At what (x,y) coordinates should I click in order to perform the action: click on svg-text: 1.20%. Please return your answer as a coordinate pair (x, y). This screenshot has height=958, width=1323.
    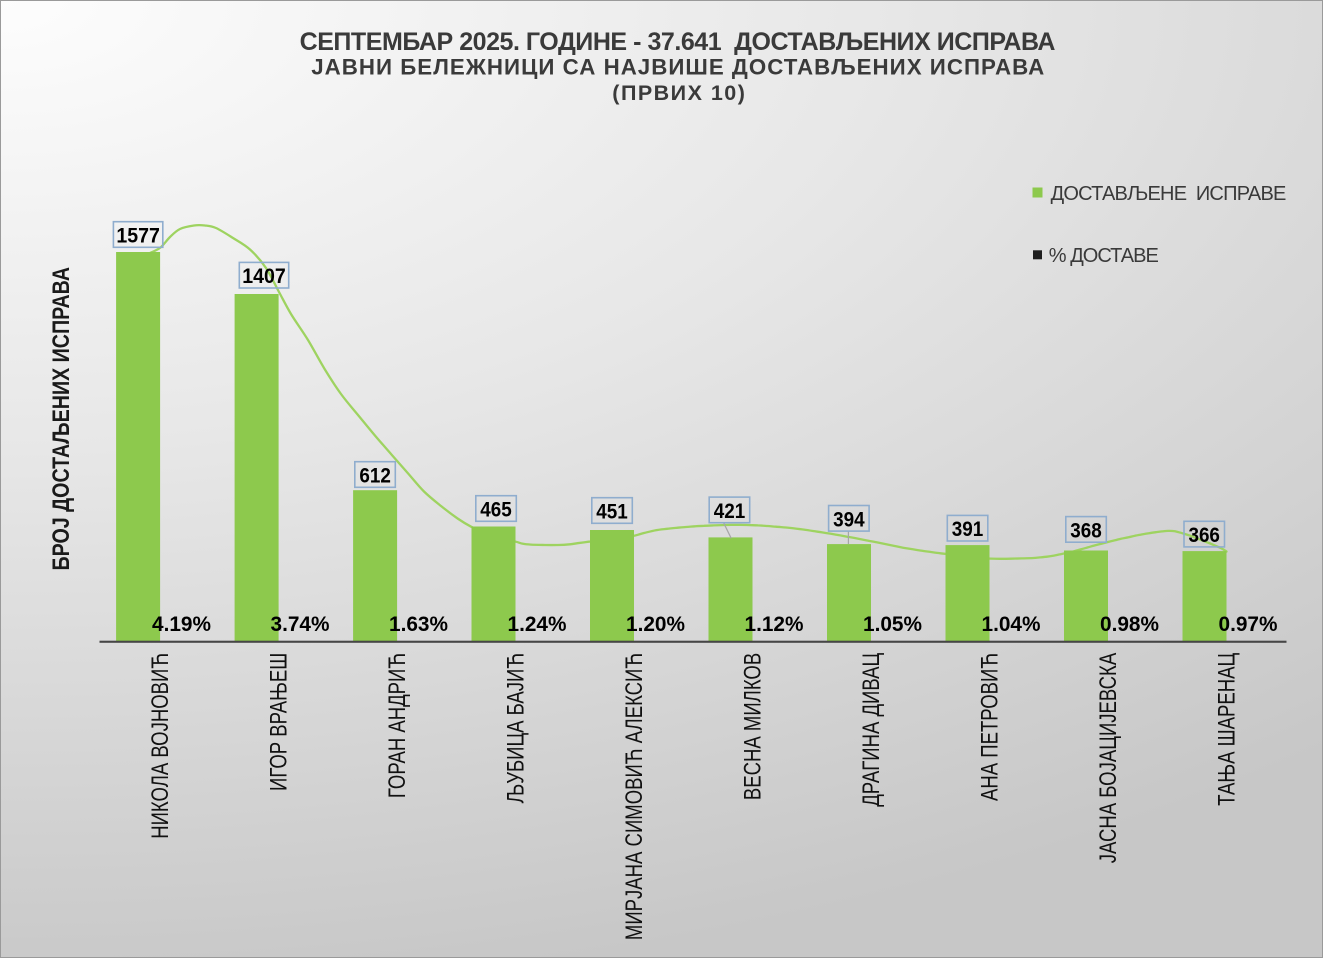
    Looking at the image, I should click on (655, 624).